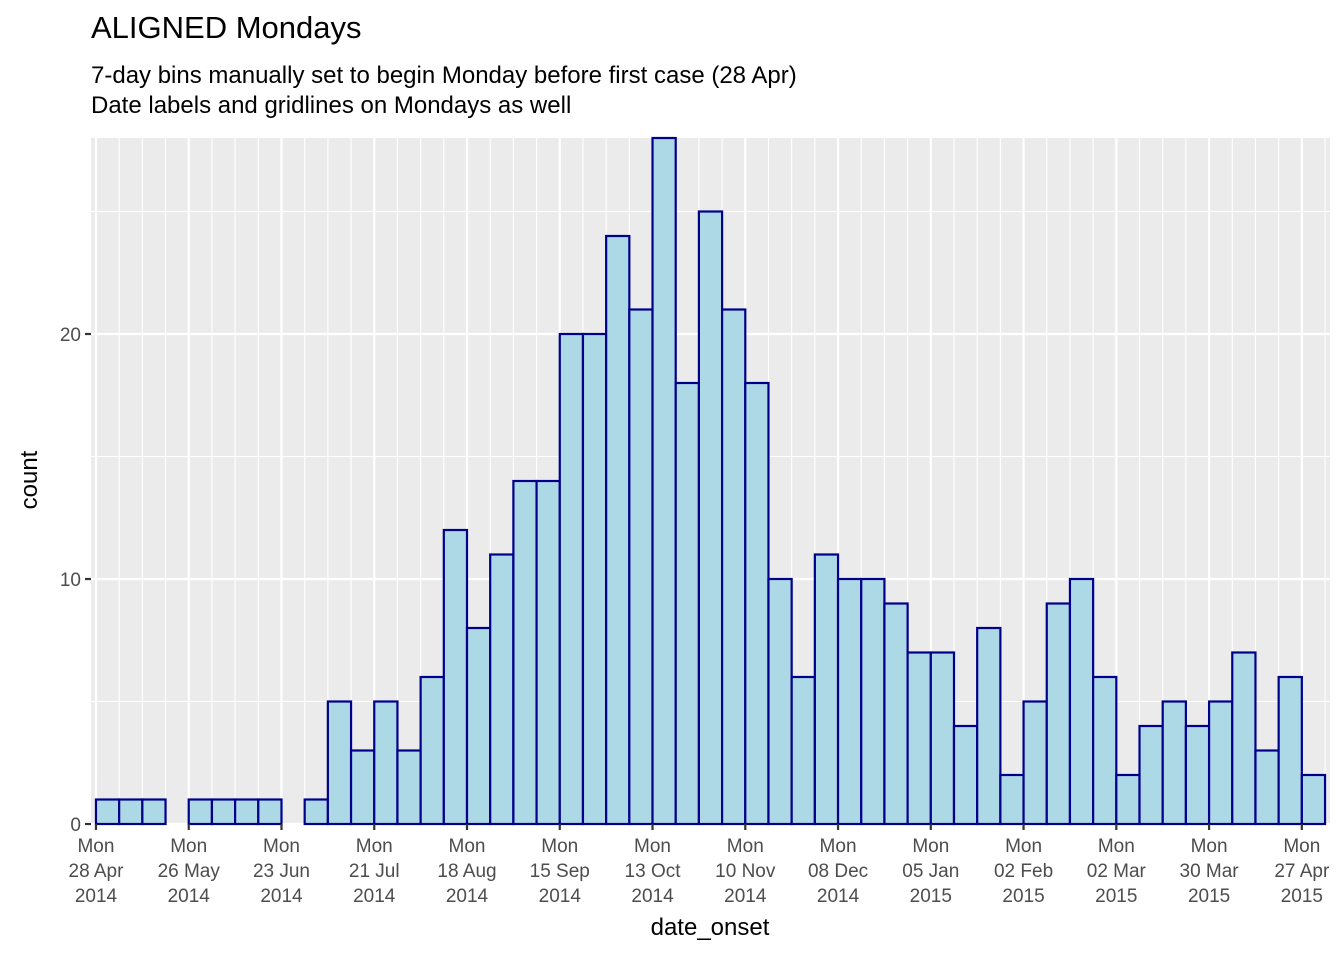  I want to click on x-axis-label: date_onset, so click(710, 927).